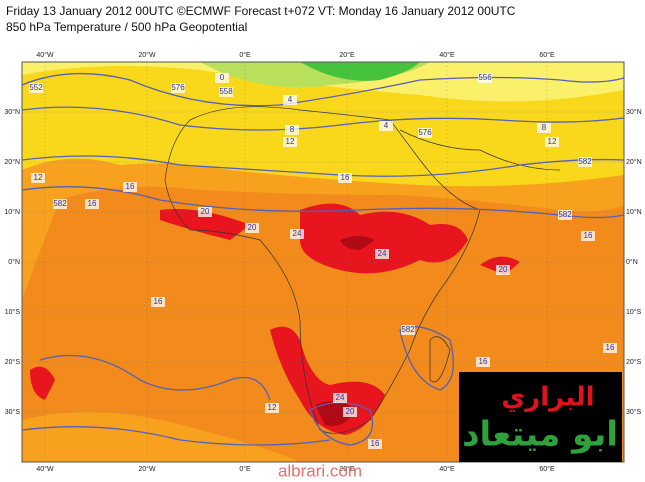 Image resolution: width=645 pixels, height=482 pixels. I want to click on contour-label: 556, so click(485, 77).